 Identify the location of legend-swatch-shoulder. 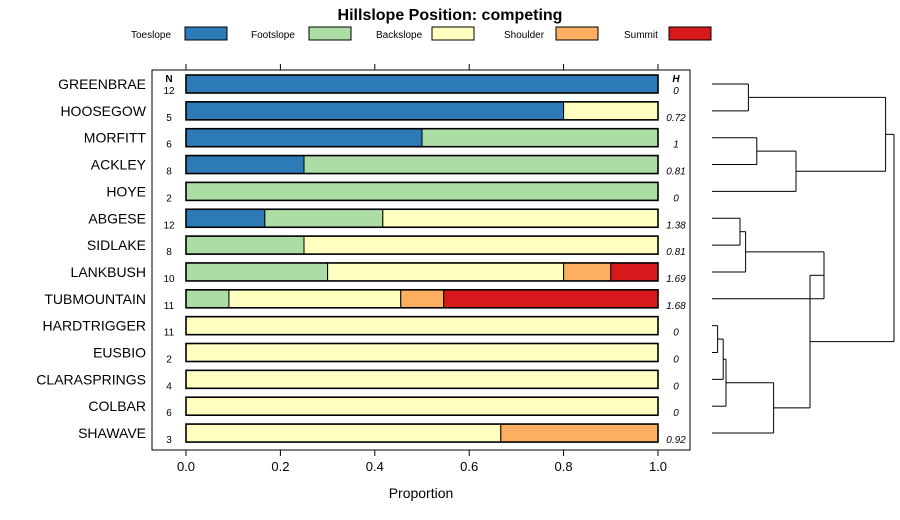
(577, 33).